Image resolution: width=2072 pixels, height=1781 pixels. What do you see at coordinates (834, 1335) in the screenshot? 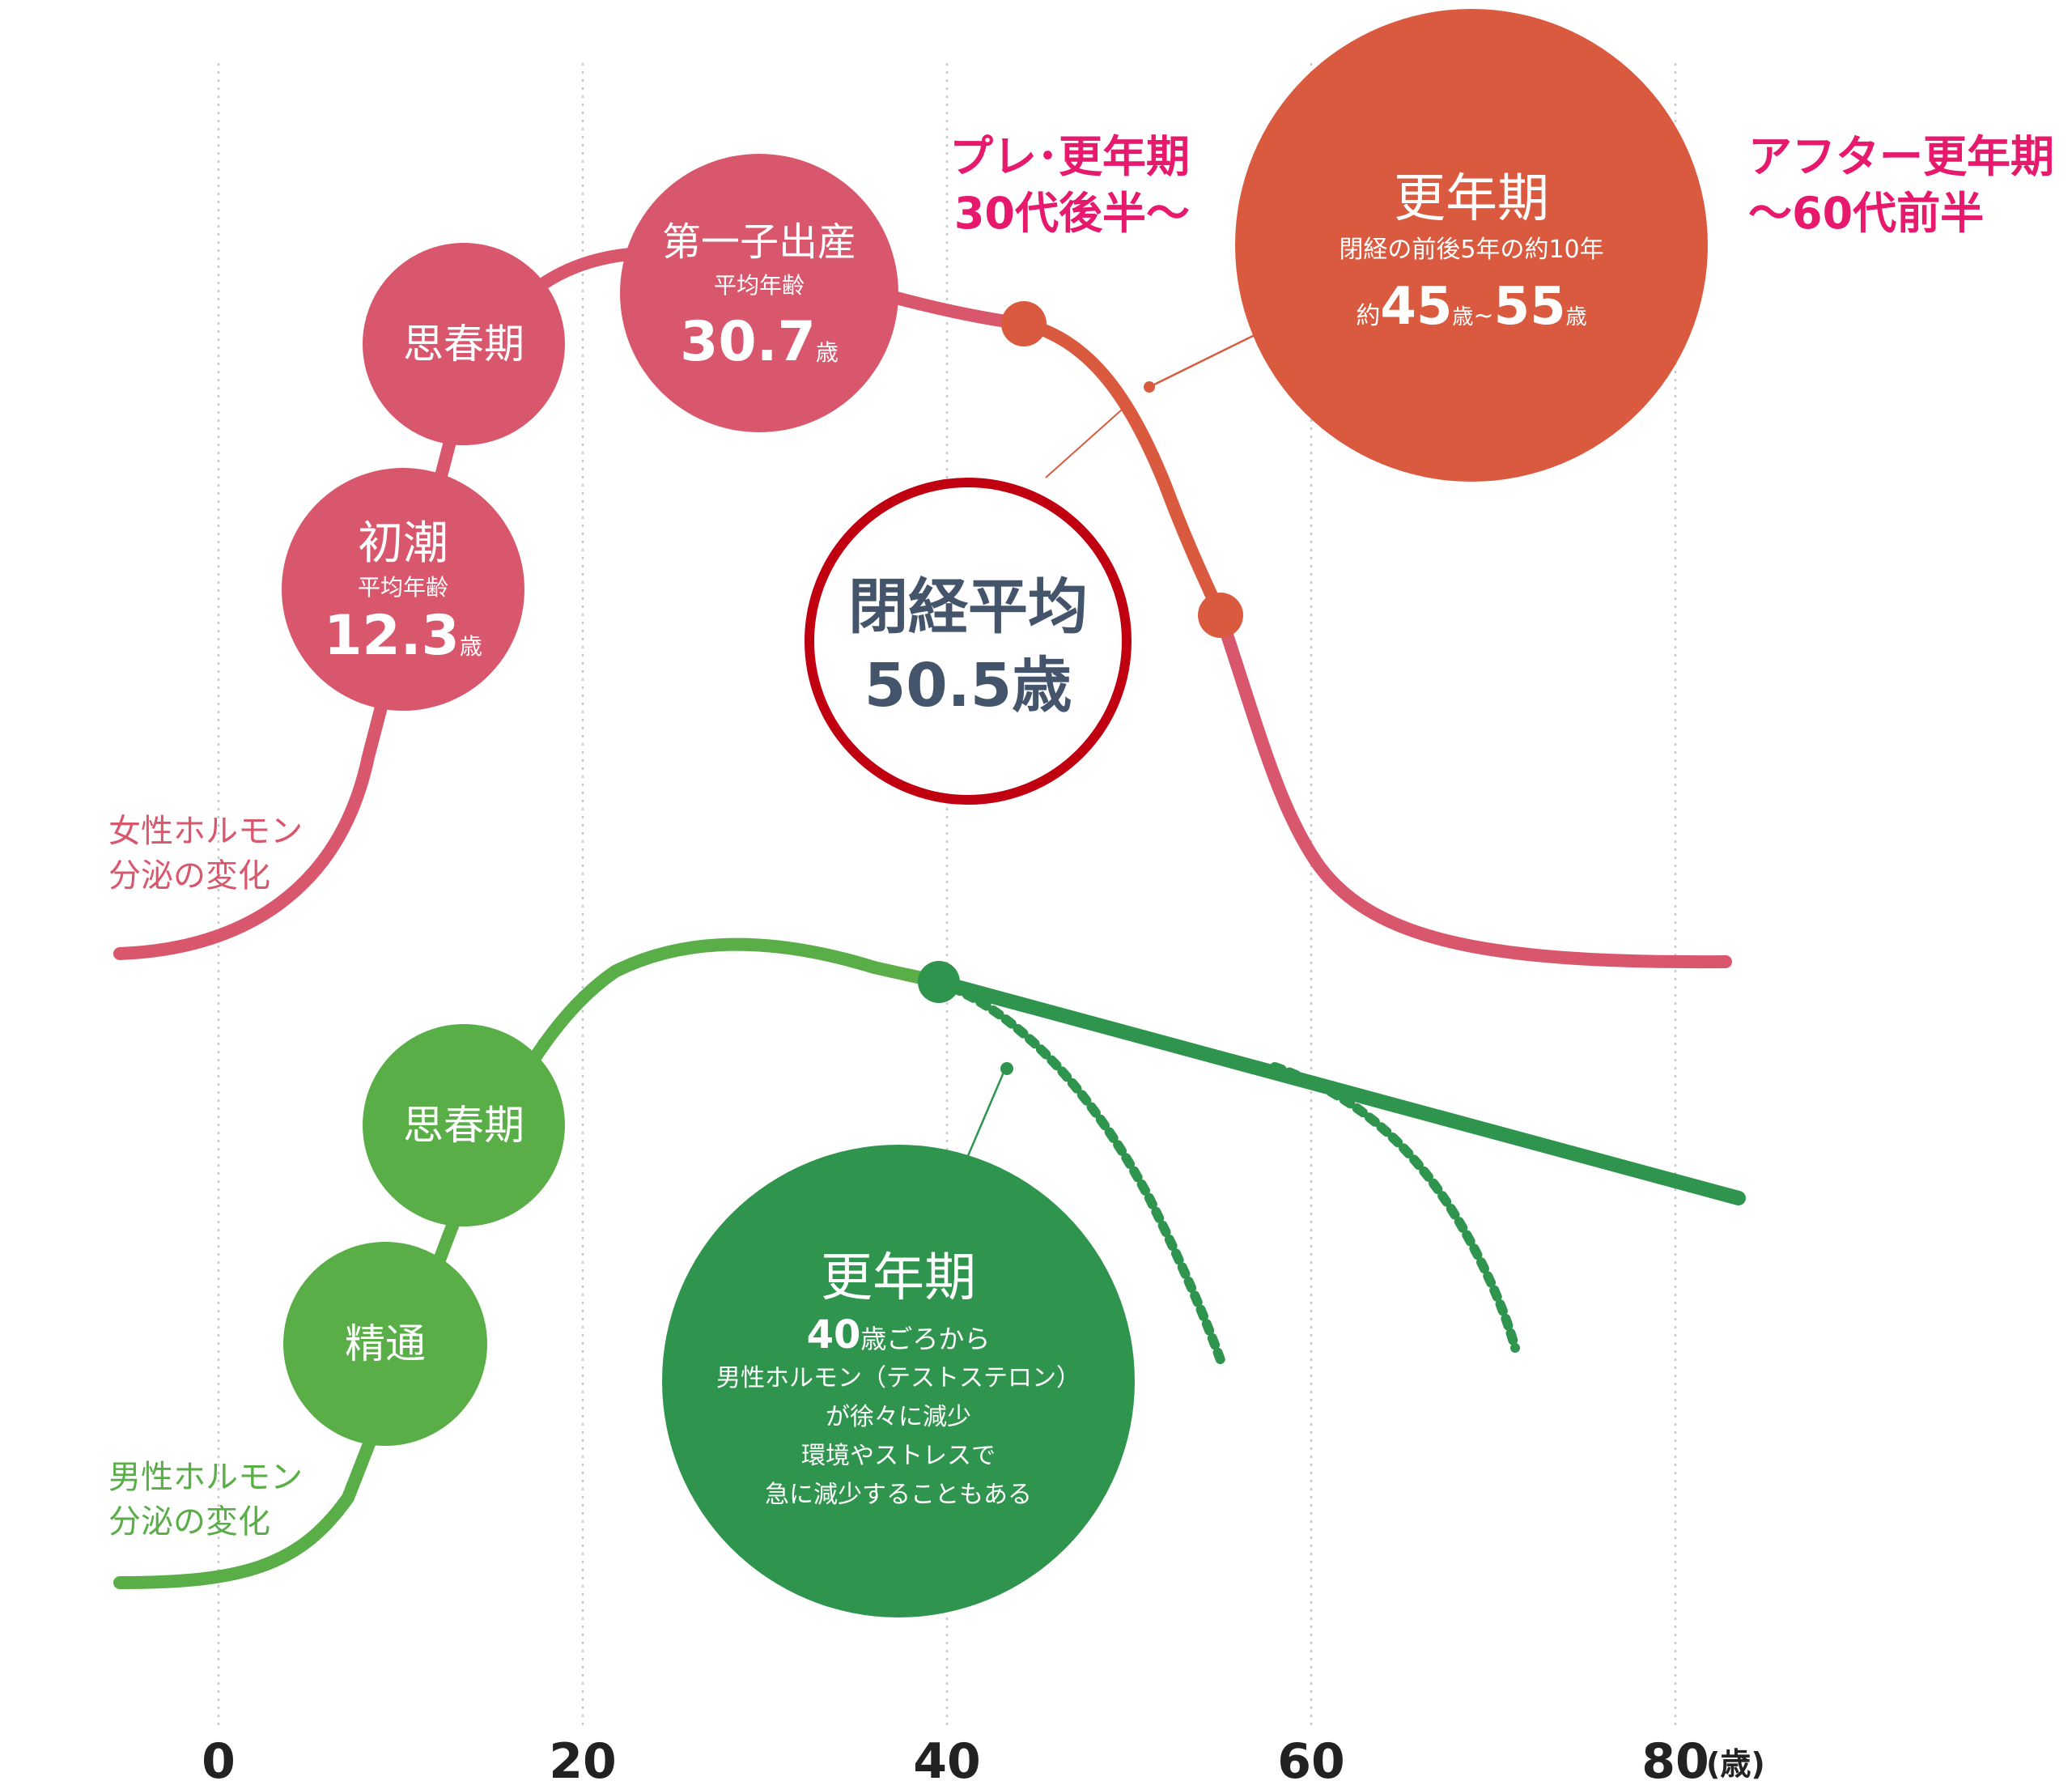
I see `andropause-line1-num: 40` at bounding box center [834, 1335].